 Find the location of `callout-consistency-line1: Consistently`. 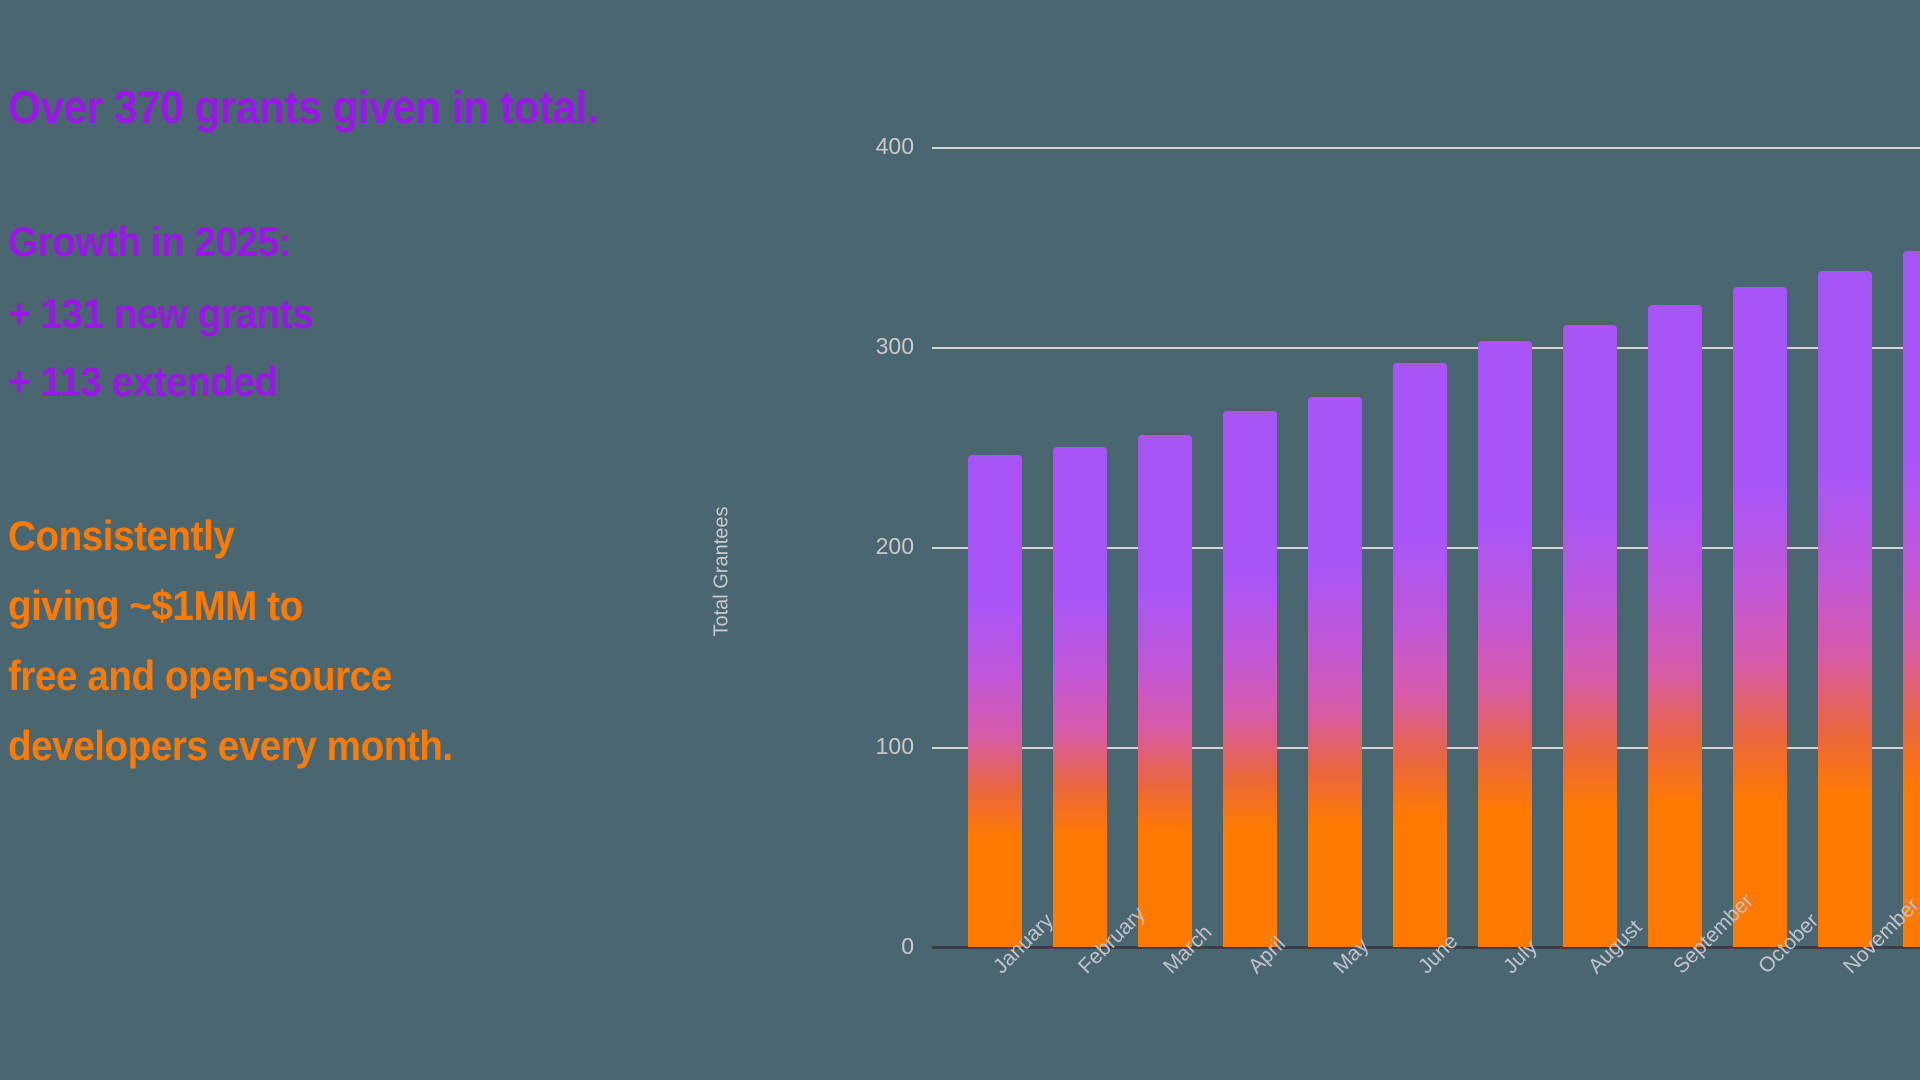

callout-consistency-line1: Consistently is located at coordinates (121, 535).